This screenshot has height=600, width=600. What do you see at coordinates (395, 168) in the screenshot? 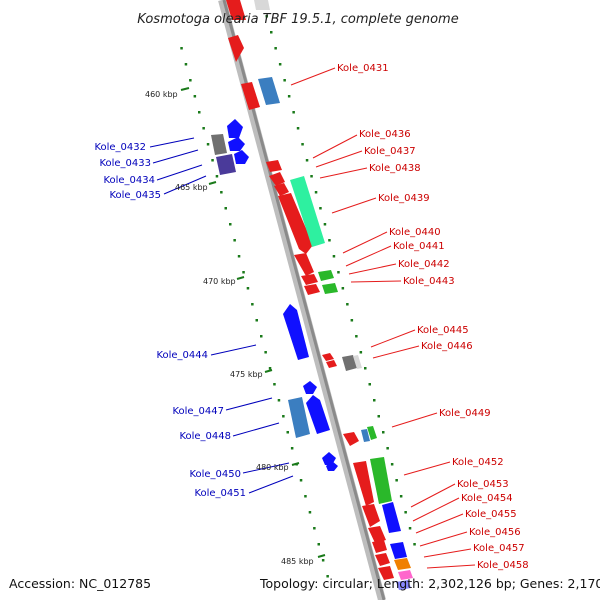
I see `gene-label: Kole_0438` at bounding box center [395, 168].